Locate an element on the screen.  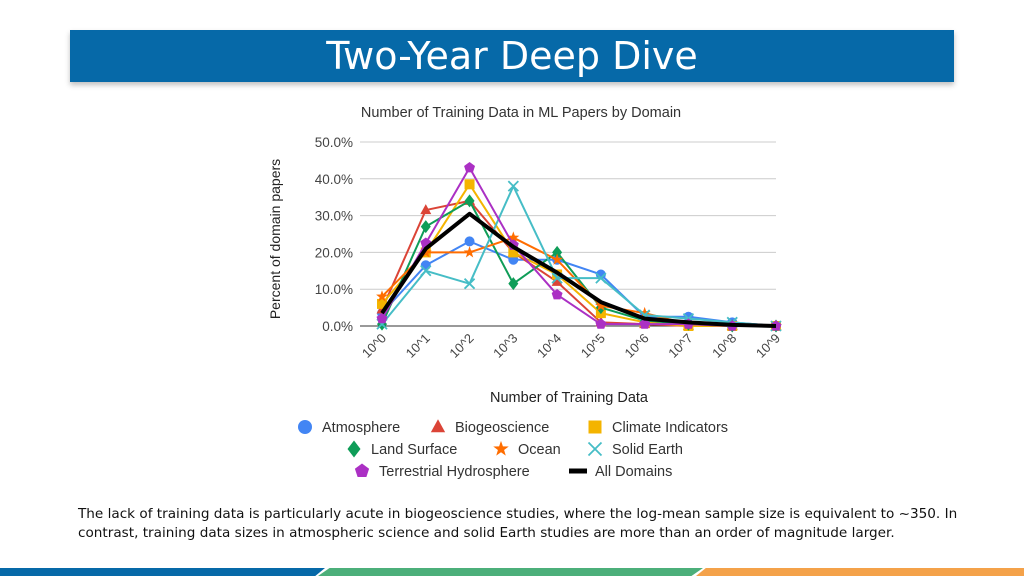
legend-swatch-atmosphere is located at coordinates (305, 427).